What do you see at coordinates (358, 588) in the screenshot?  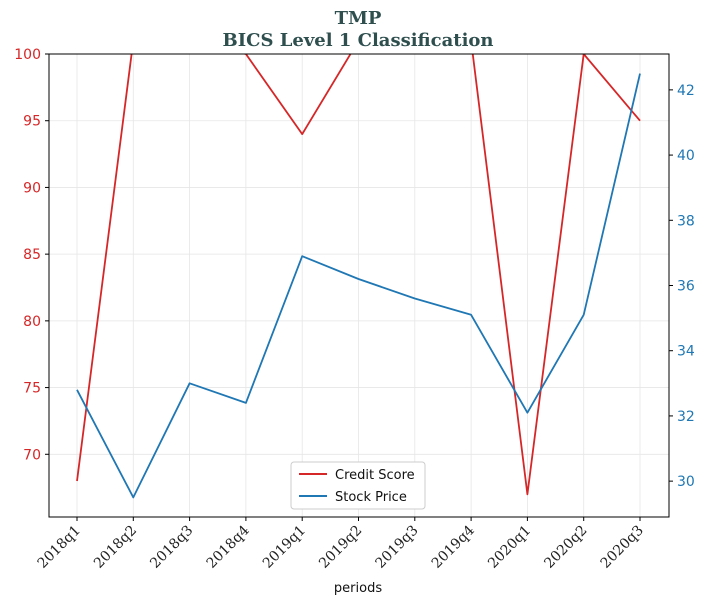 I see `x-axis-label: periods` at bounding box center [358, 588].